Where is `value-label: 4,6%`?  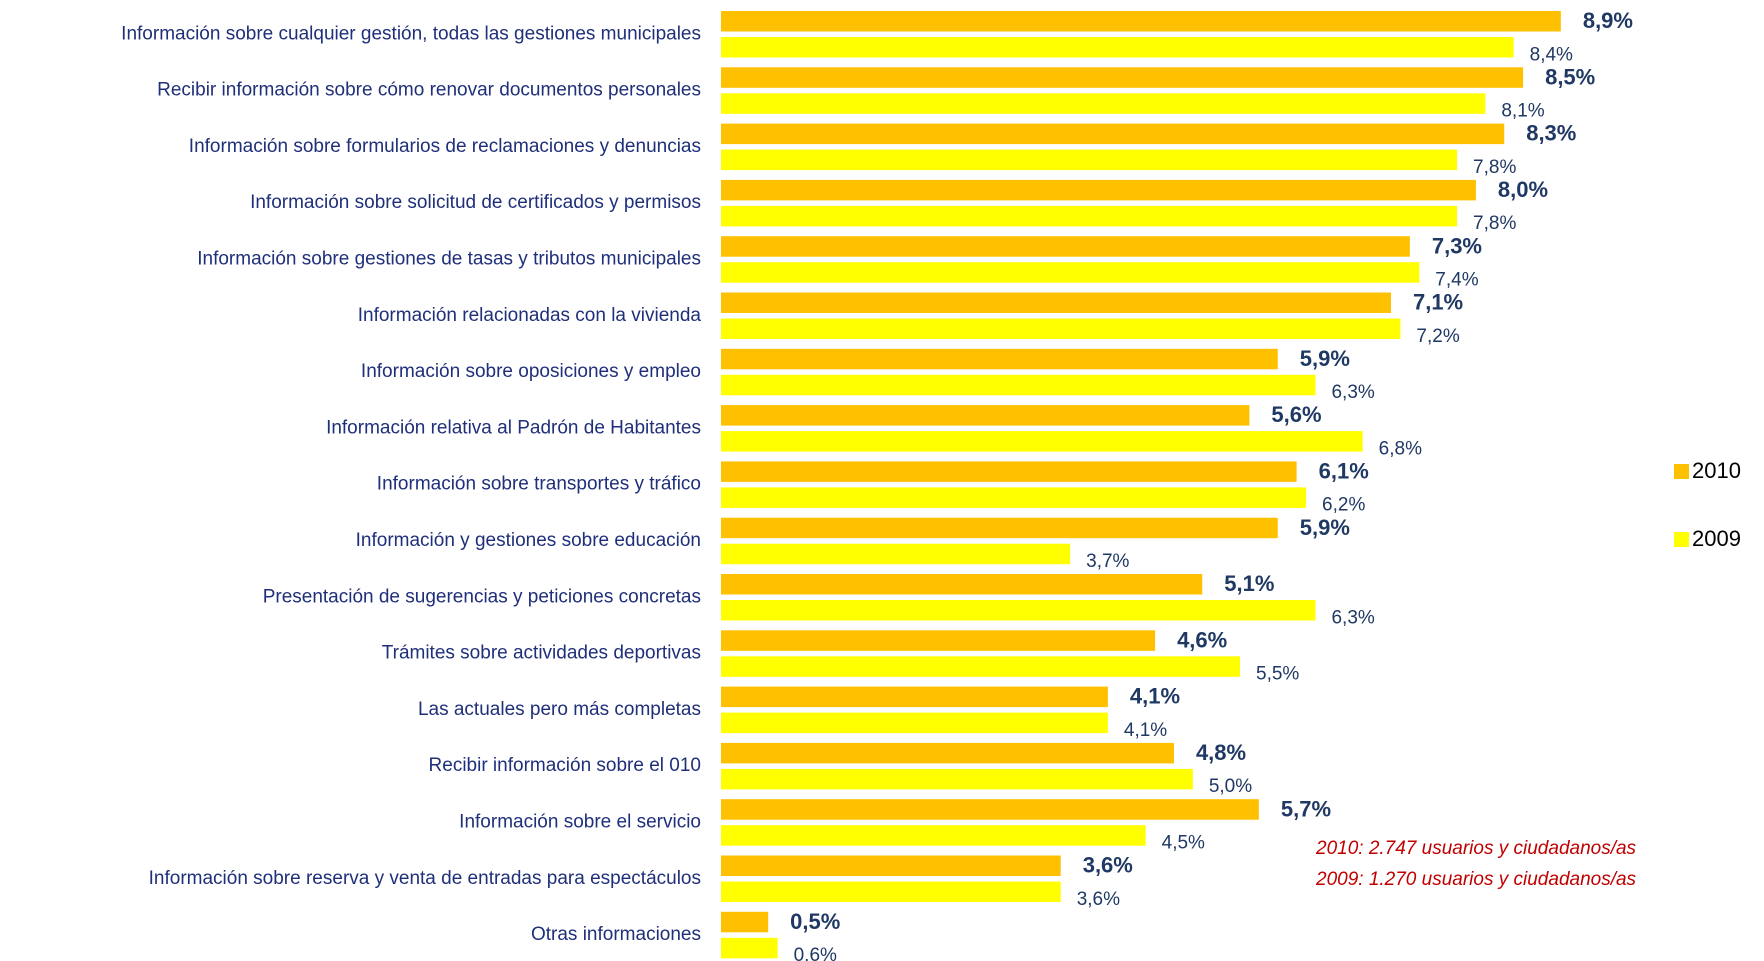
value-label: 4,6% is located at coordinates (1202, 639).